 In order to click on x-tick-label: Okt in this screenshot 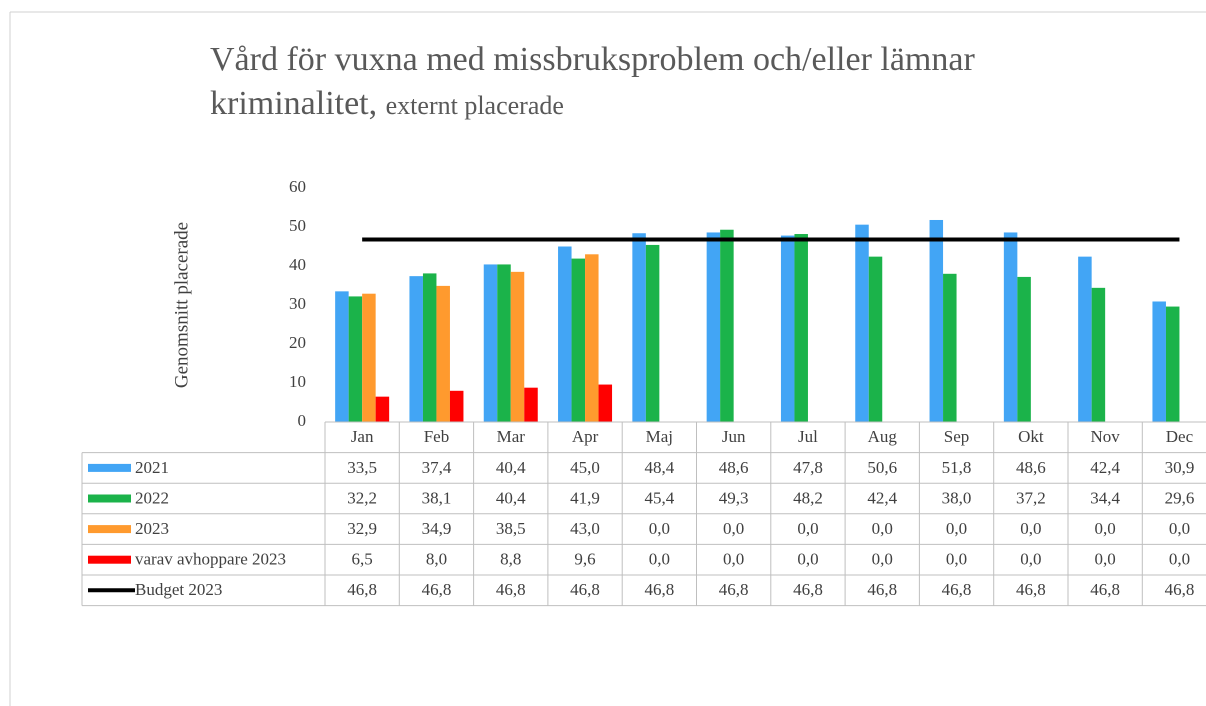, I will do `click(1031, 436)`.